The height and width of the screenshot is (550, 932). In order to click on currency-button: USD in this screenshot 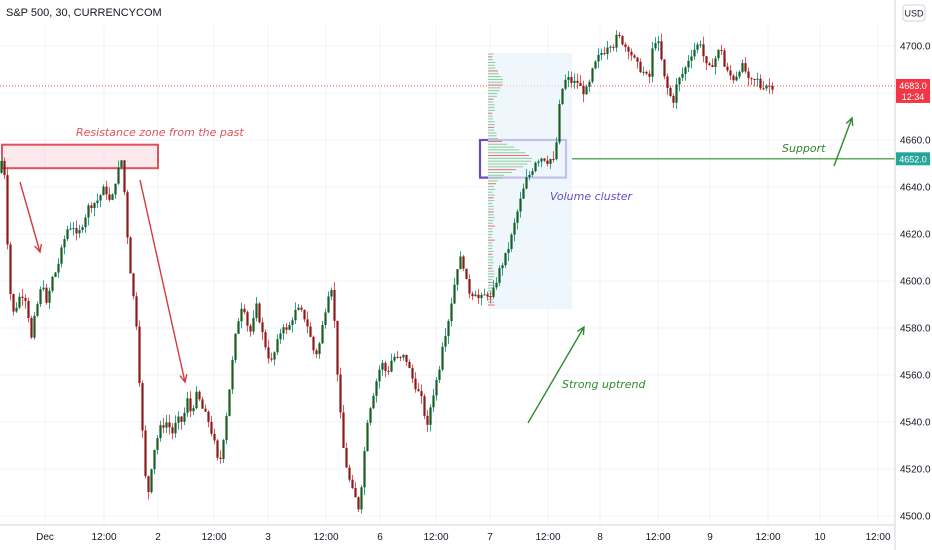, I will do `click(914, 13)`.